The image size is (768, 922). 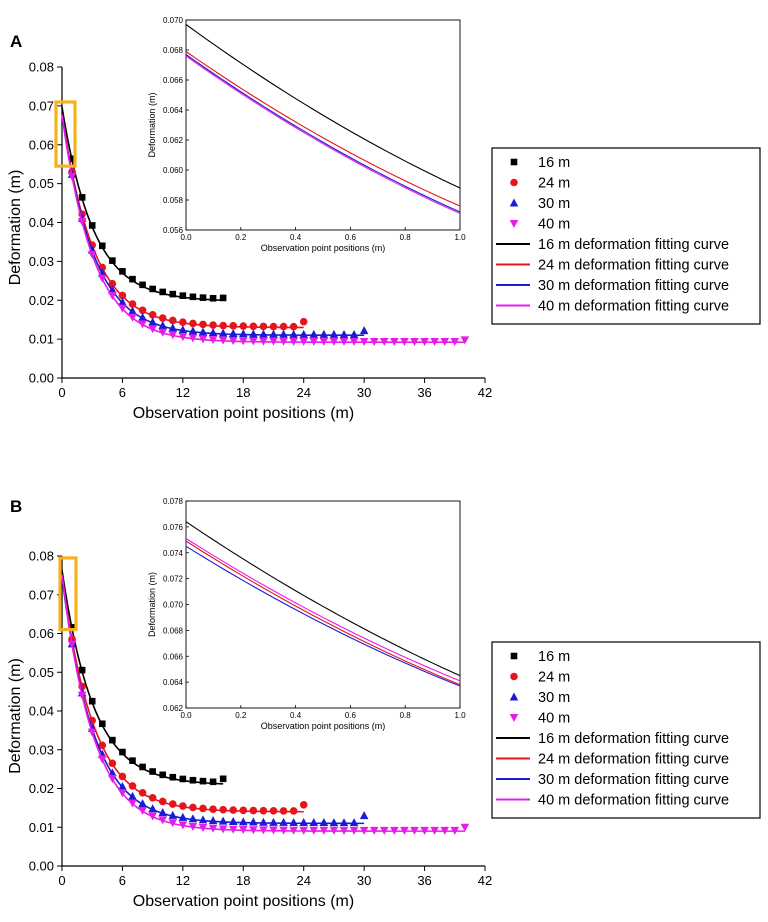 What do you see at coordinates (41, 788) in the screenshot?
I see `y-tick-label: 0.02` at bounding box center [41, 788].